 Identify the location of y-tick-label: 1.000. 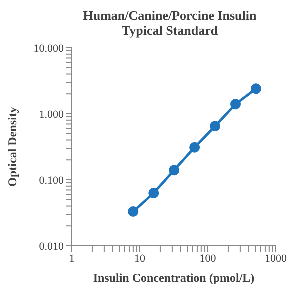
(51, 114).